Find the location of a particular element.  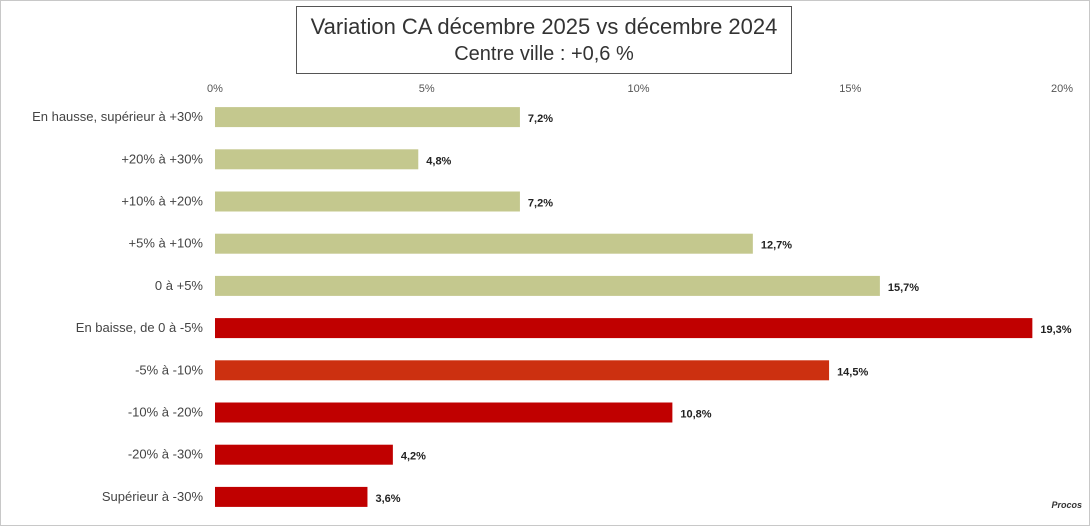

bar-value-label: 3,6% is located at coordinates (387, 499).